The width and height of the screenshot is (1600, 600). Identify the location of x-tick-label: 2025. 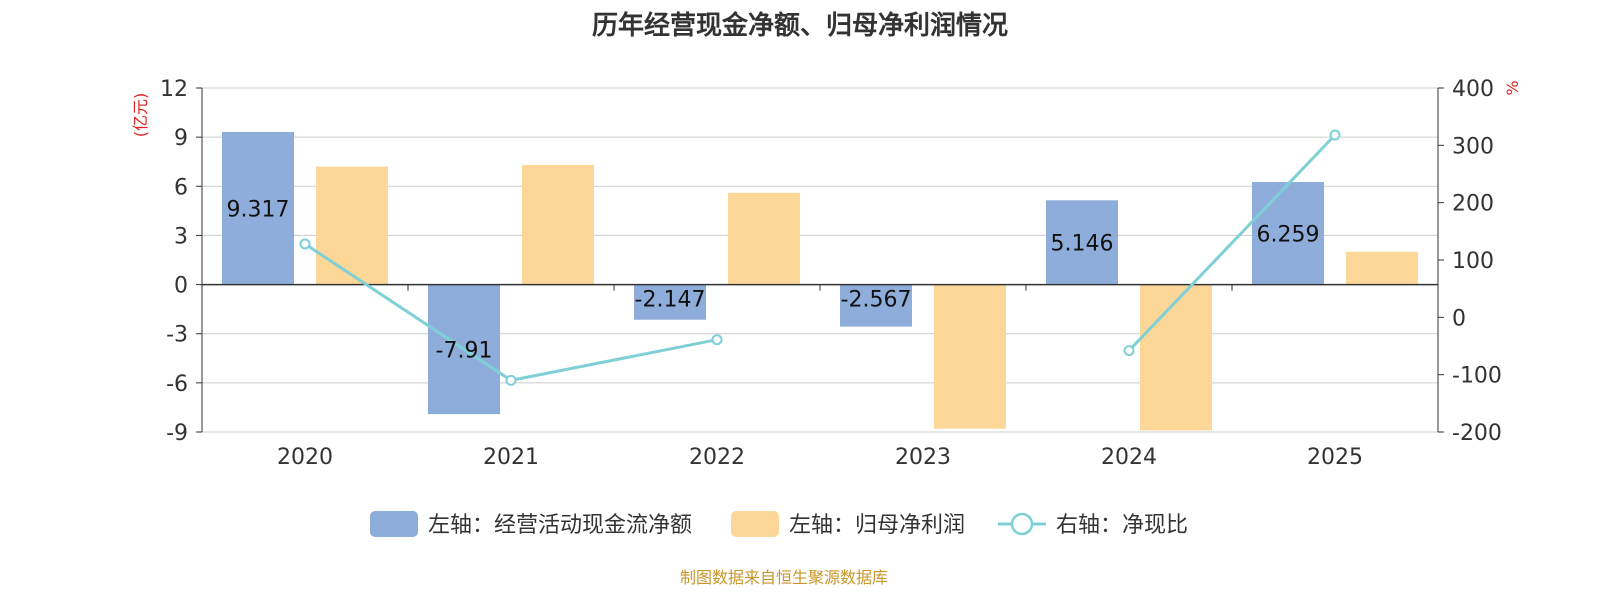
(1335, 457).